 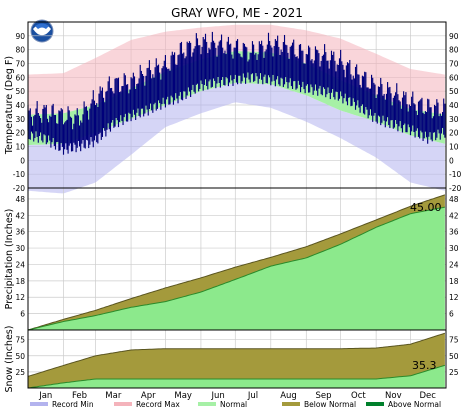 I want to click on y-tick-label-right: 80, so click(x=454, y=50).